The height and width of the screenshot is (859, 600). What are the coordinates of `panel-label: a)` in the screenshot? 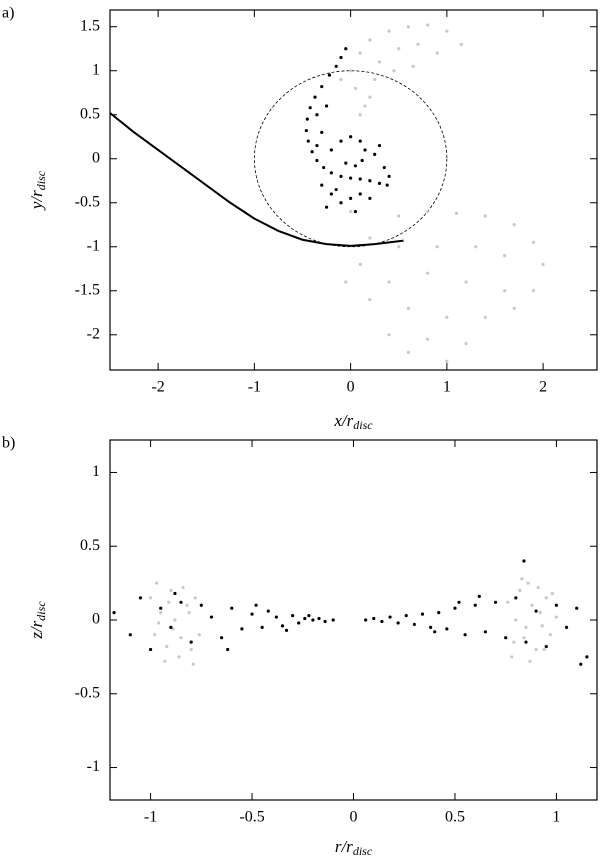 It's located at (8, 13).